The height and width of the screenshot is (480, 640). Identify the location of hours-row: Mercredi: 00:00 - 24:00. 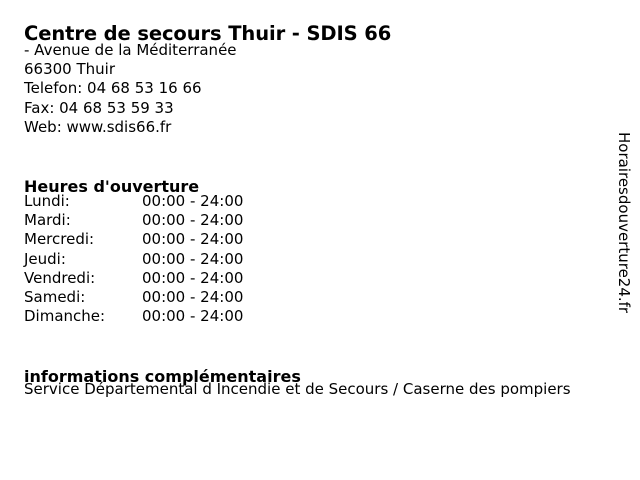
(133, 239).